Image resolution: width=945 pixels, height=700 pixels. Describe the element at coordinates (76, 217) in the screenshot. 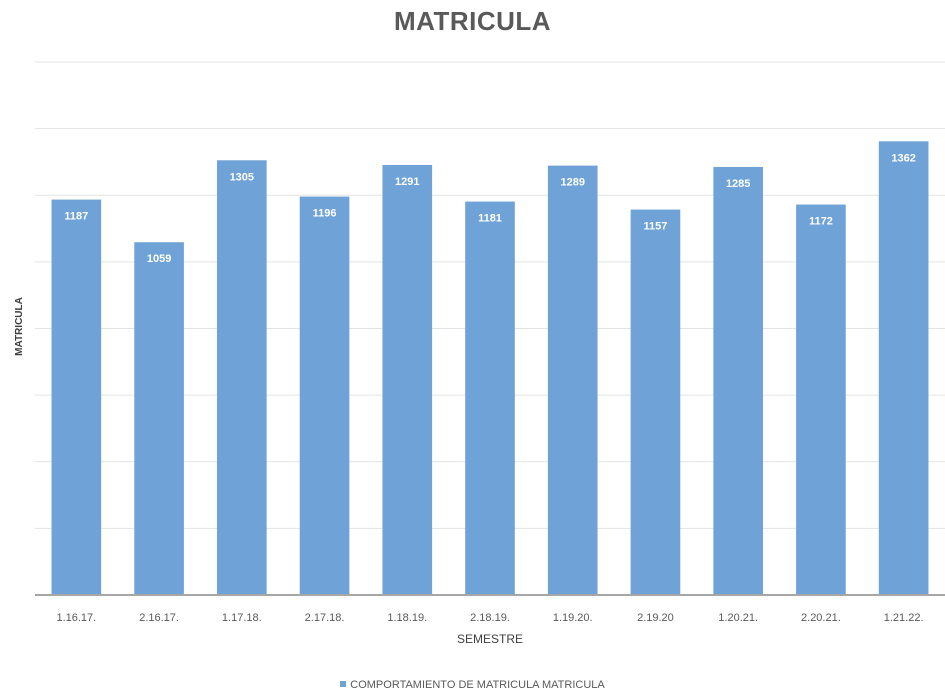

I see `bar-data-label: 1187` at that location.